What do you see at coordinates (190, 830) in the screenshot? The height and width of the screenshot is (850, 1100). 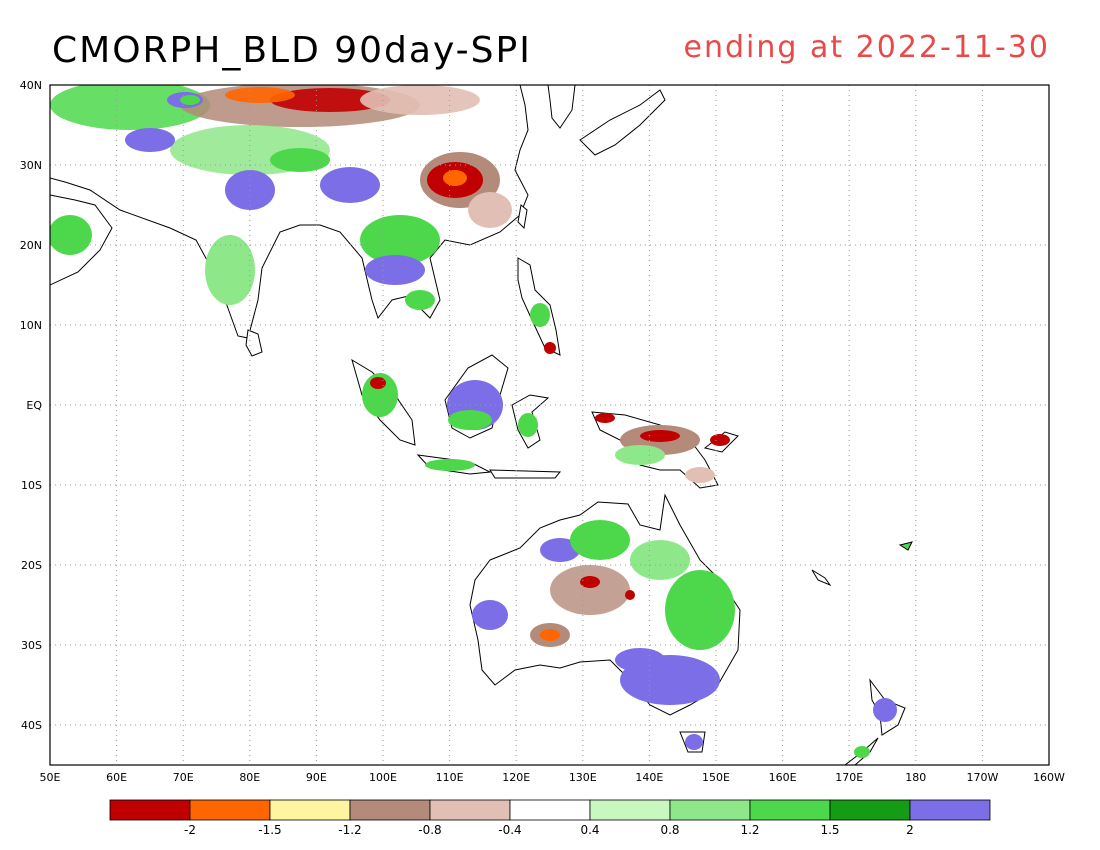 I see `legend-label: -2` at bounding box center [190, 830].